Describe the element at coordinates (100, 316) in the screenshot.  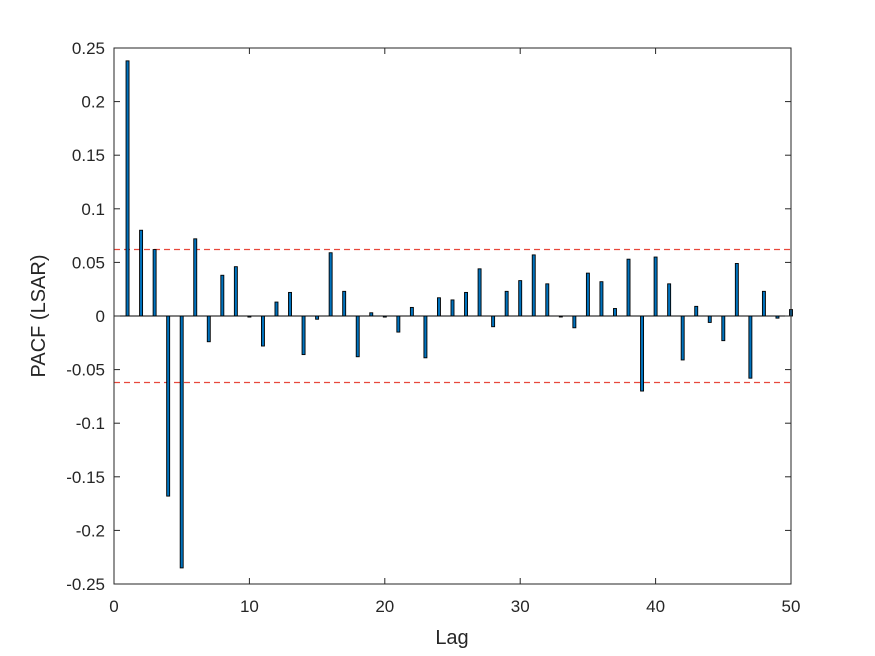
I see `y-tick-label: 0` at that location.